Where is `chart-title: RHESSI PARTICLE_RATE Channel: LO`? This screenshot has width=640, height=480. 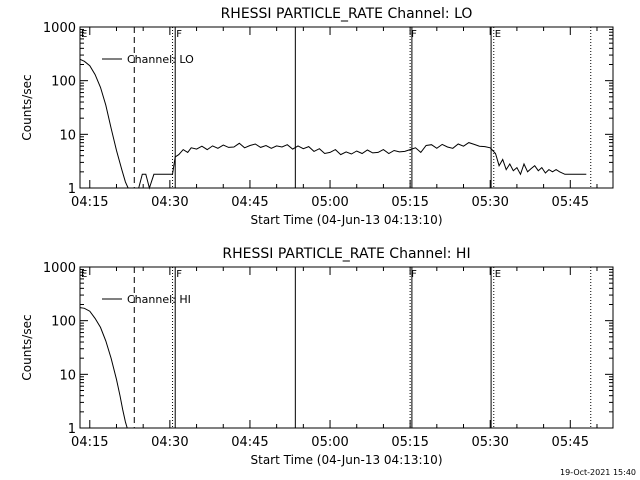
chart-title: RHESSI PARTICLE_RATE Channel: LO is located at coordinates (347, 14).